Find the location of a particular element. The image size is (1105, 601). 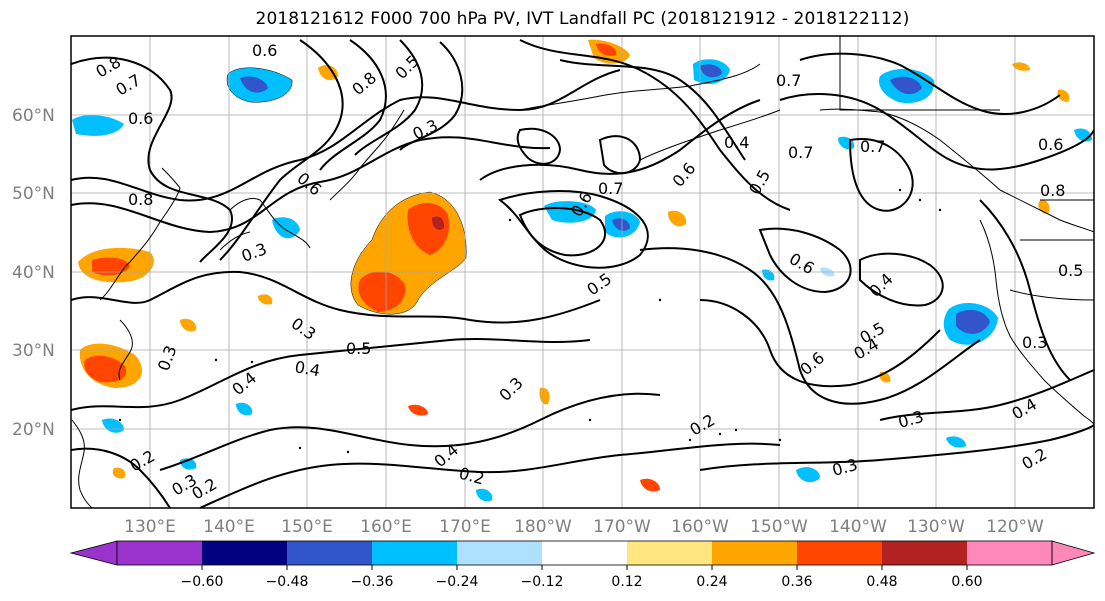

colorbar-tick-label: −0.24 is located at coordinates (457, 582).